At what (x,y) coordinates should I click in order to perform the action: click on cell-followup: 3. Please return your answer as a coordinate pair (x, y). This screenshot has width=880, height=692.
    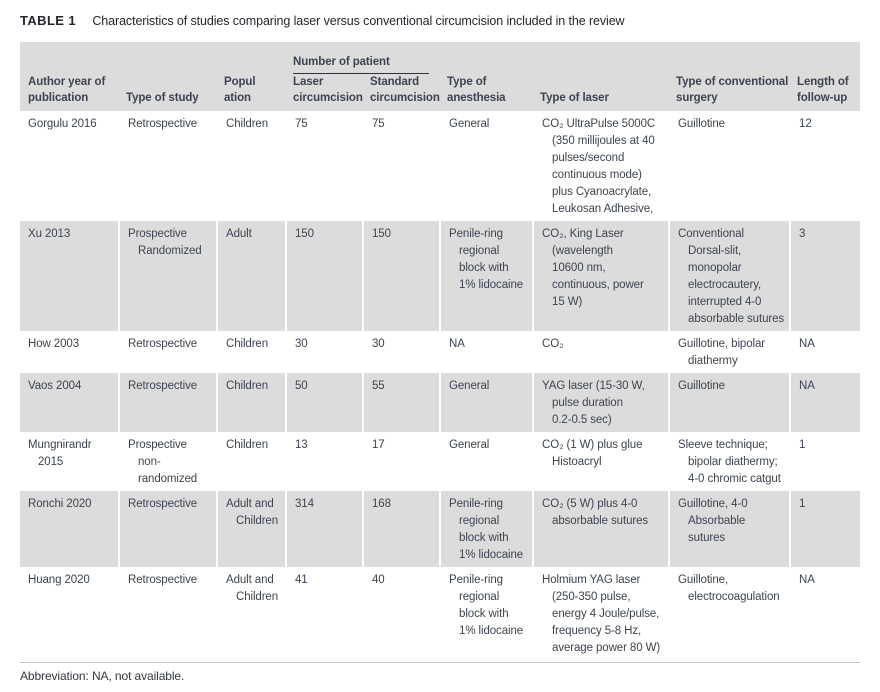
    Looking at the image, I should click on (825, 276).